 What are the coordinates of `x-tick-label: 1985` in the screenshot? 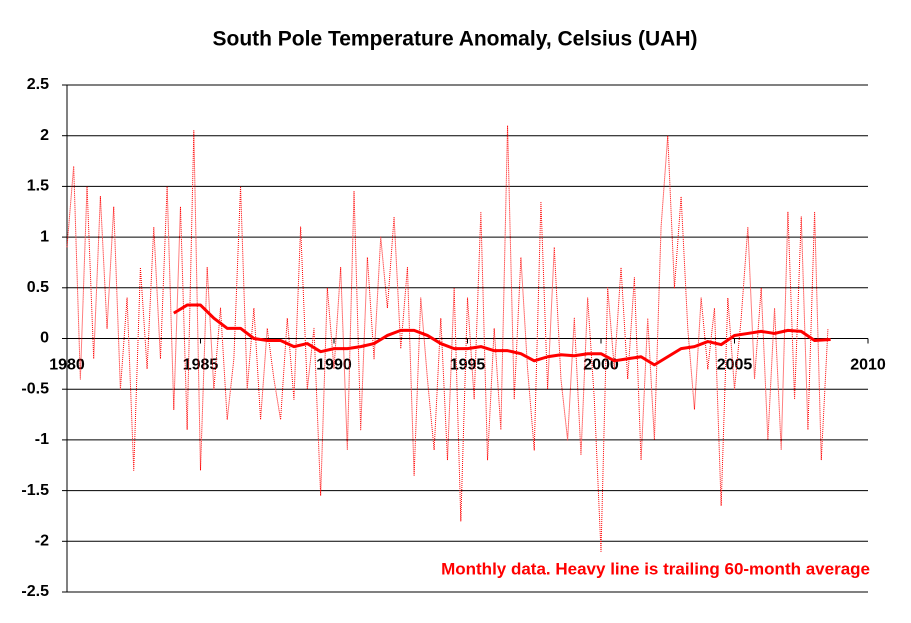 It's located at (201, 365).